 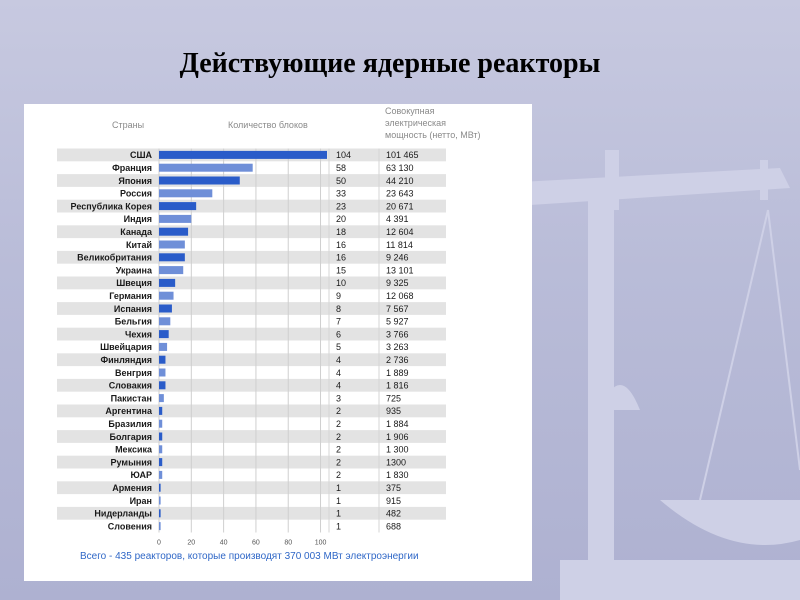 What do you see at coordinates (397, 258) in the screenshot?
I see `capacity-label: 9 246` at bounding box center [397, 258].